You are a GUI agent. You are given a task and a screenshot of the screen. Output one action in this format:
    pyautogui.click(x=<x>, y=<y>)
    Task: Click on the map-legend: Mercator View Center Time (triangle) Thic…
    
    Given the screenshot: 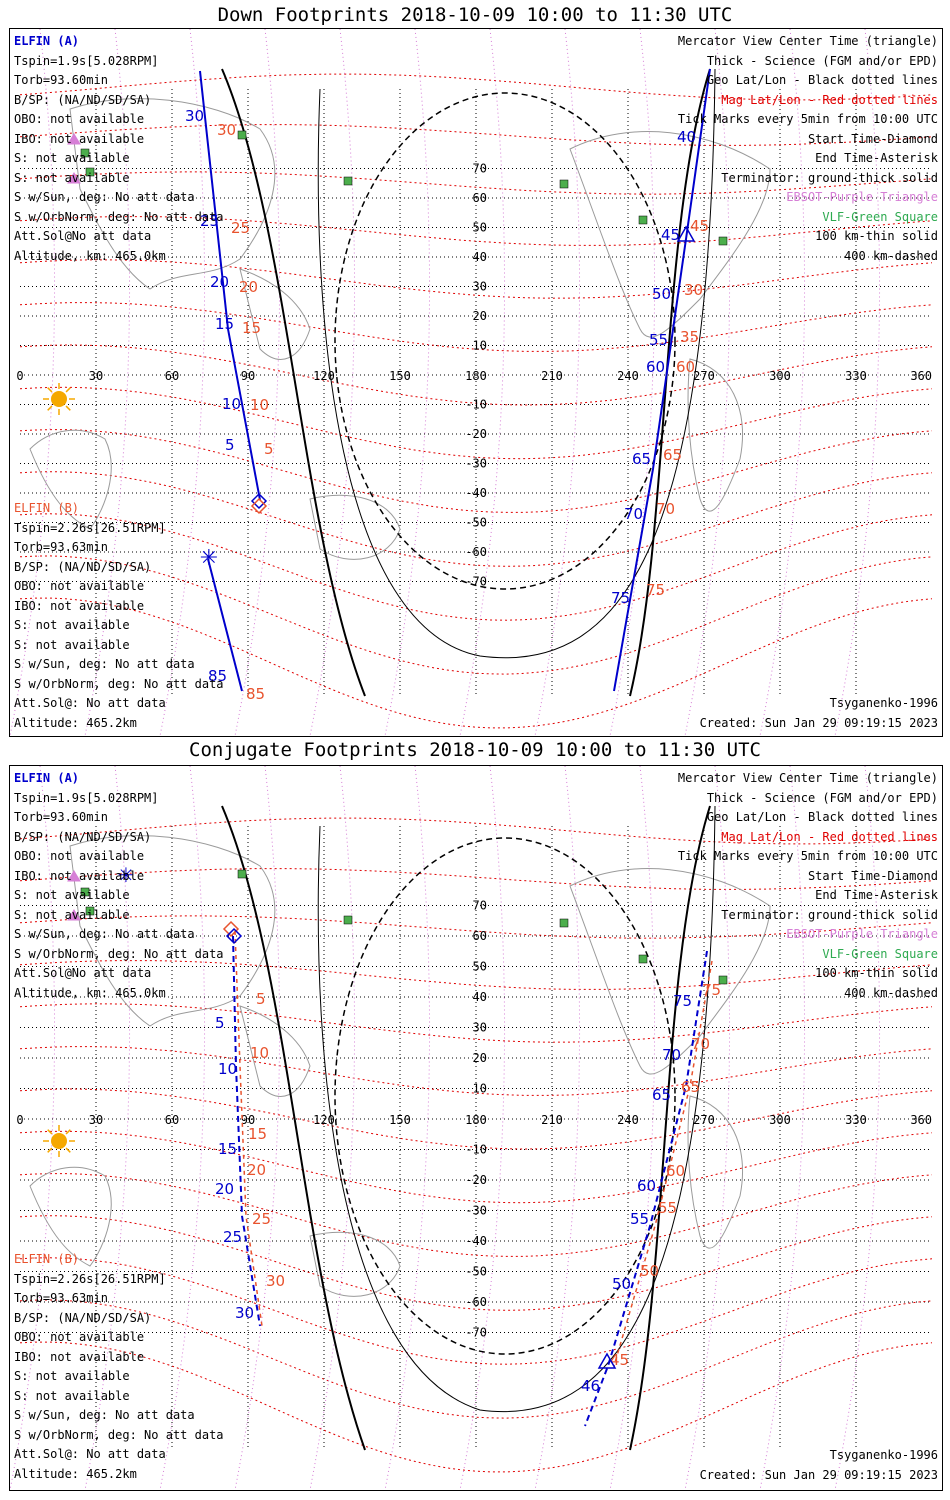 What is the action you would take?
    pyautogui.click(x=808, y=886)
    